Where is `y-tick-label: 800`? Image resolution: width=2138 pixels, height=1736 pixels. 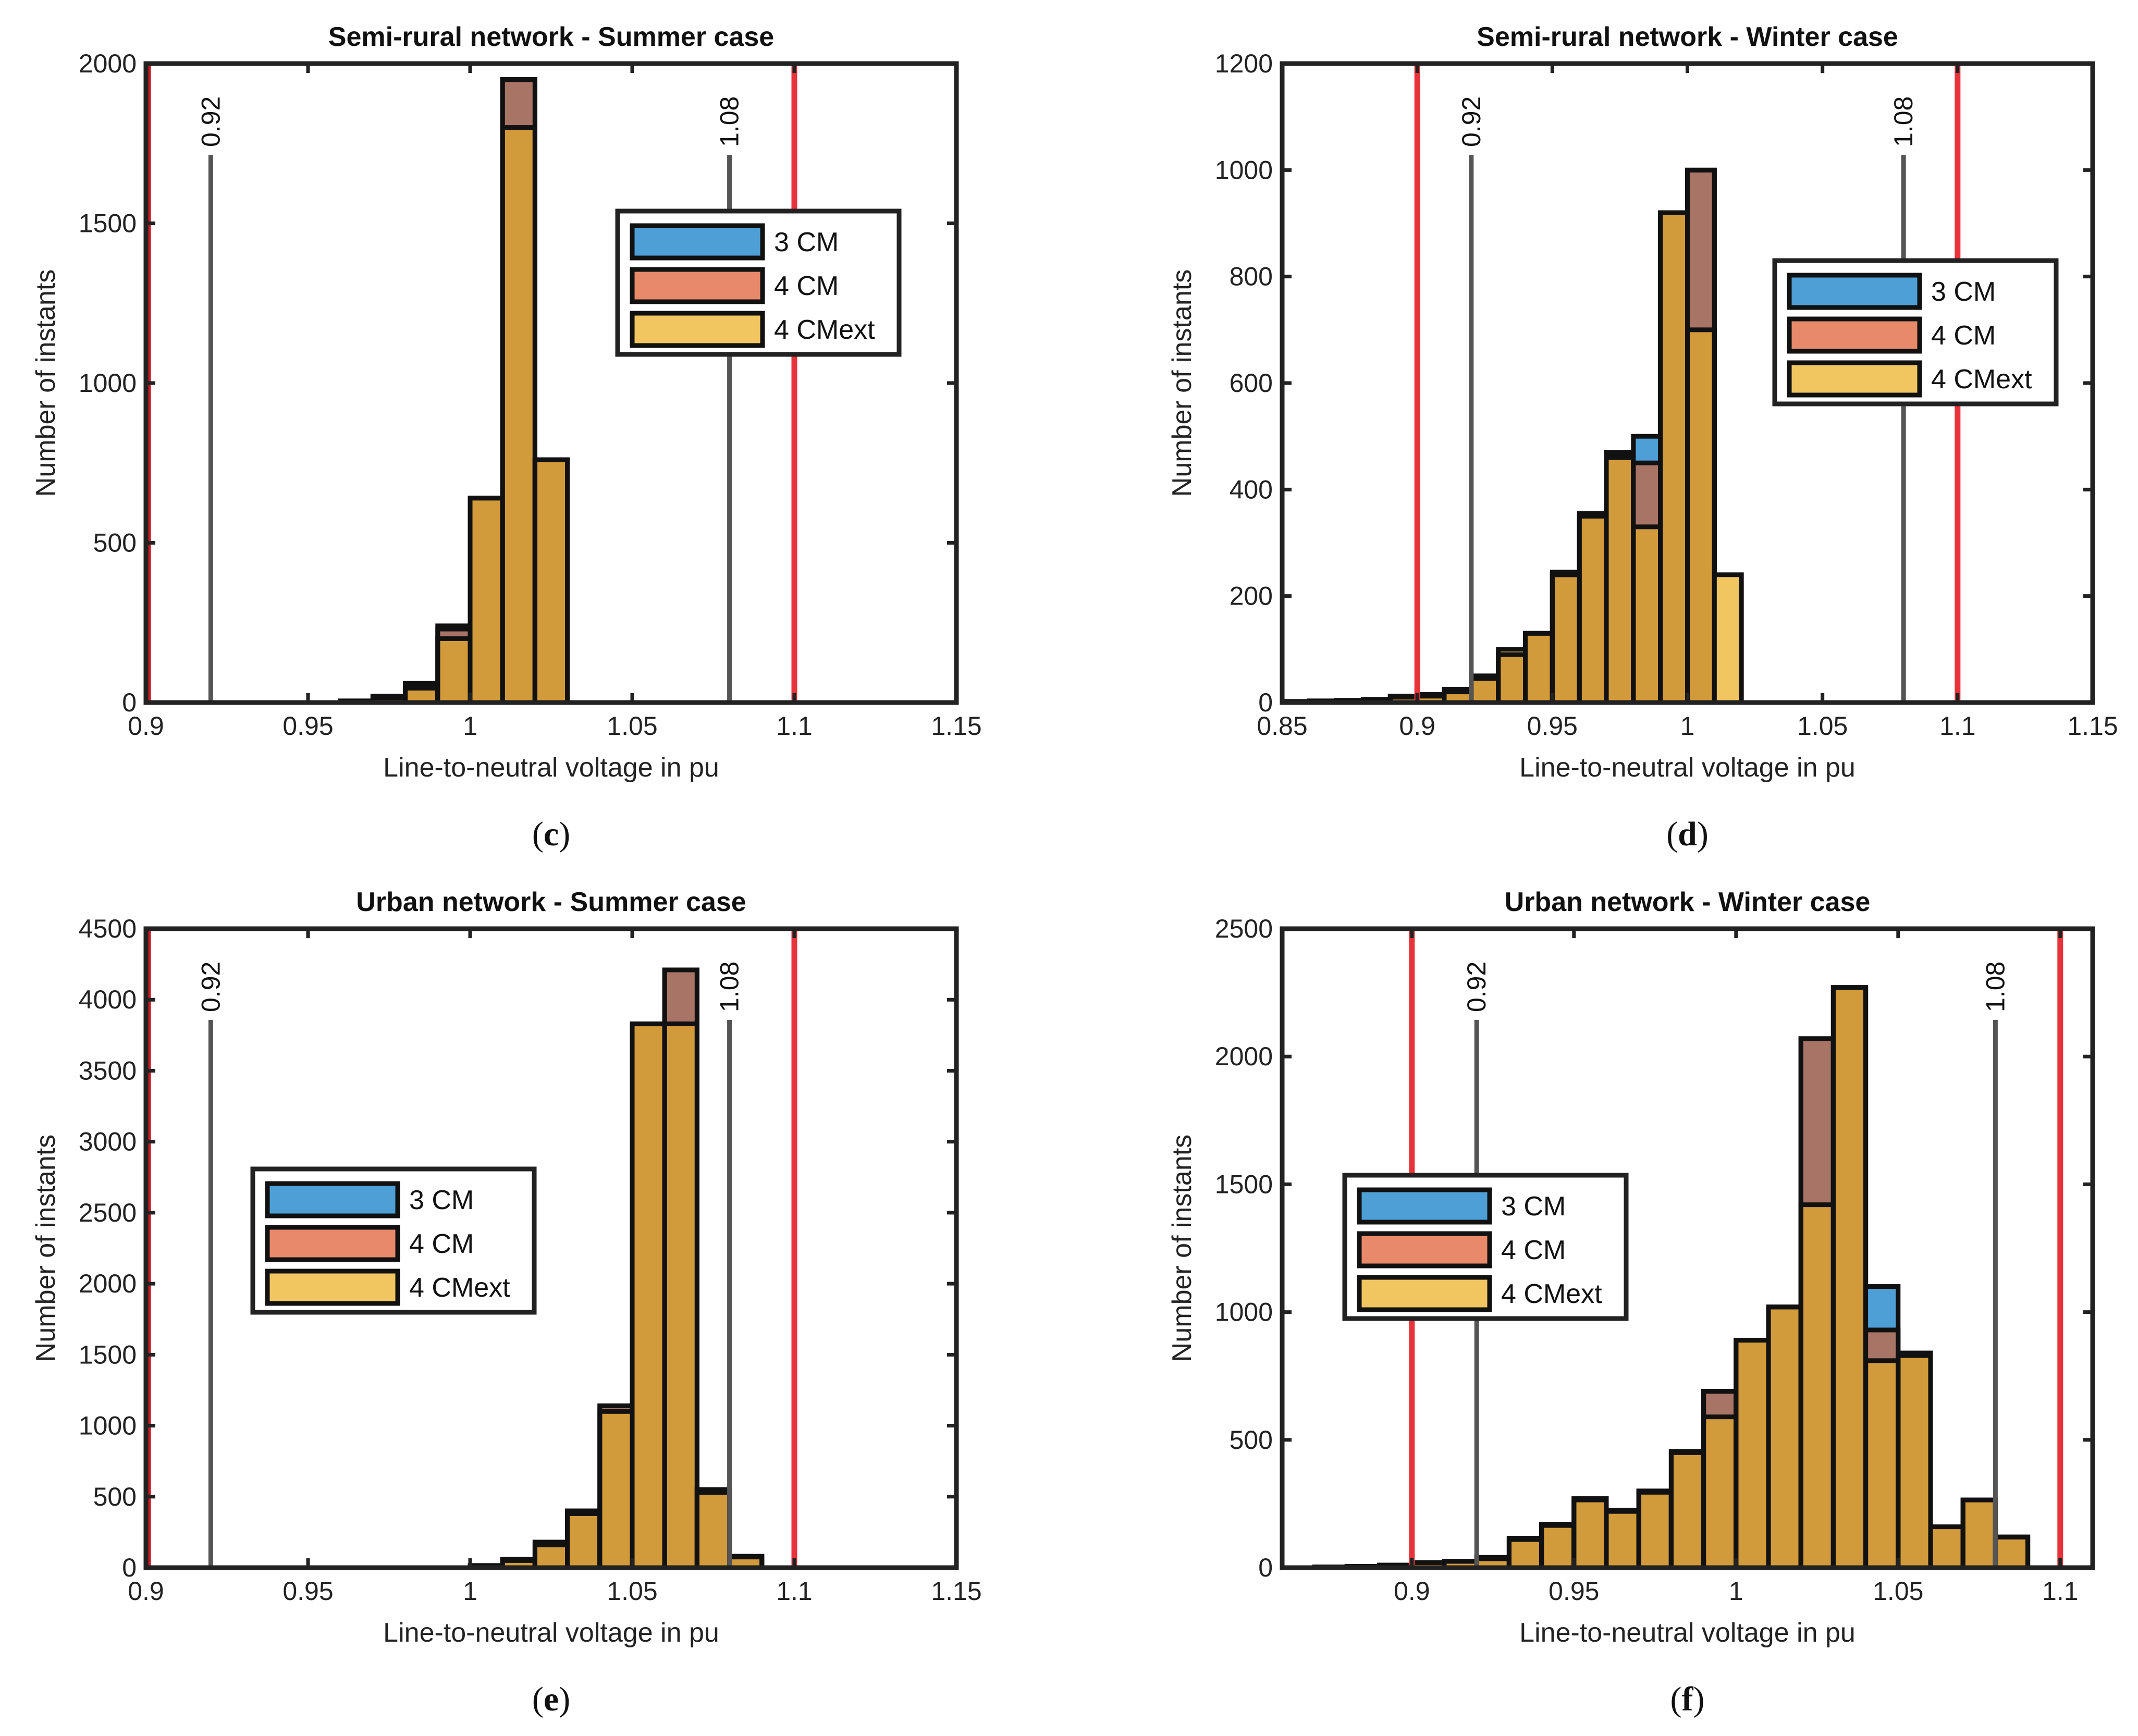
y-tick-label: 800 is located at coordinates (1252, 276).